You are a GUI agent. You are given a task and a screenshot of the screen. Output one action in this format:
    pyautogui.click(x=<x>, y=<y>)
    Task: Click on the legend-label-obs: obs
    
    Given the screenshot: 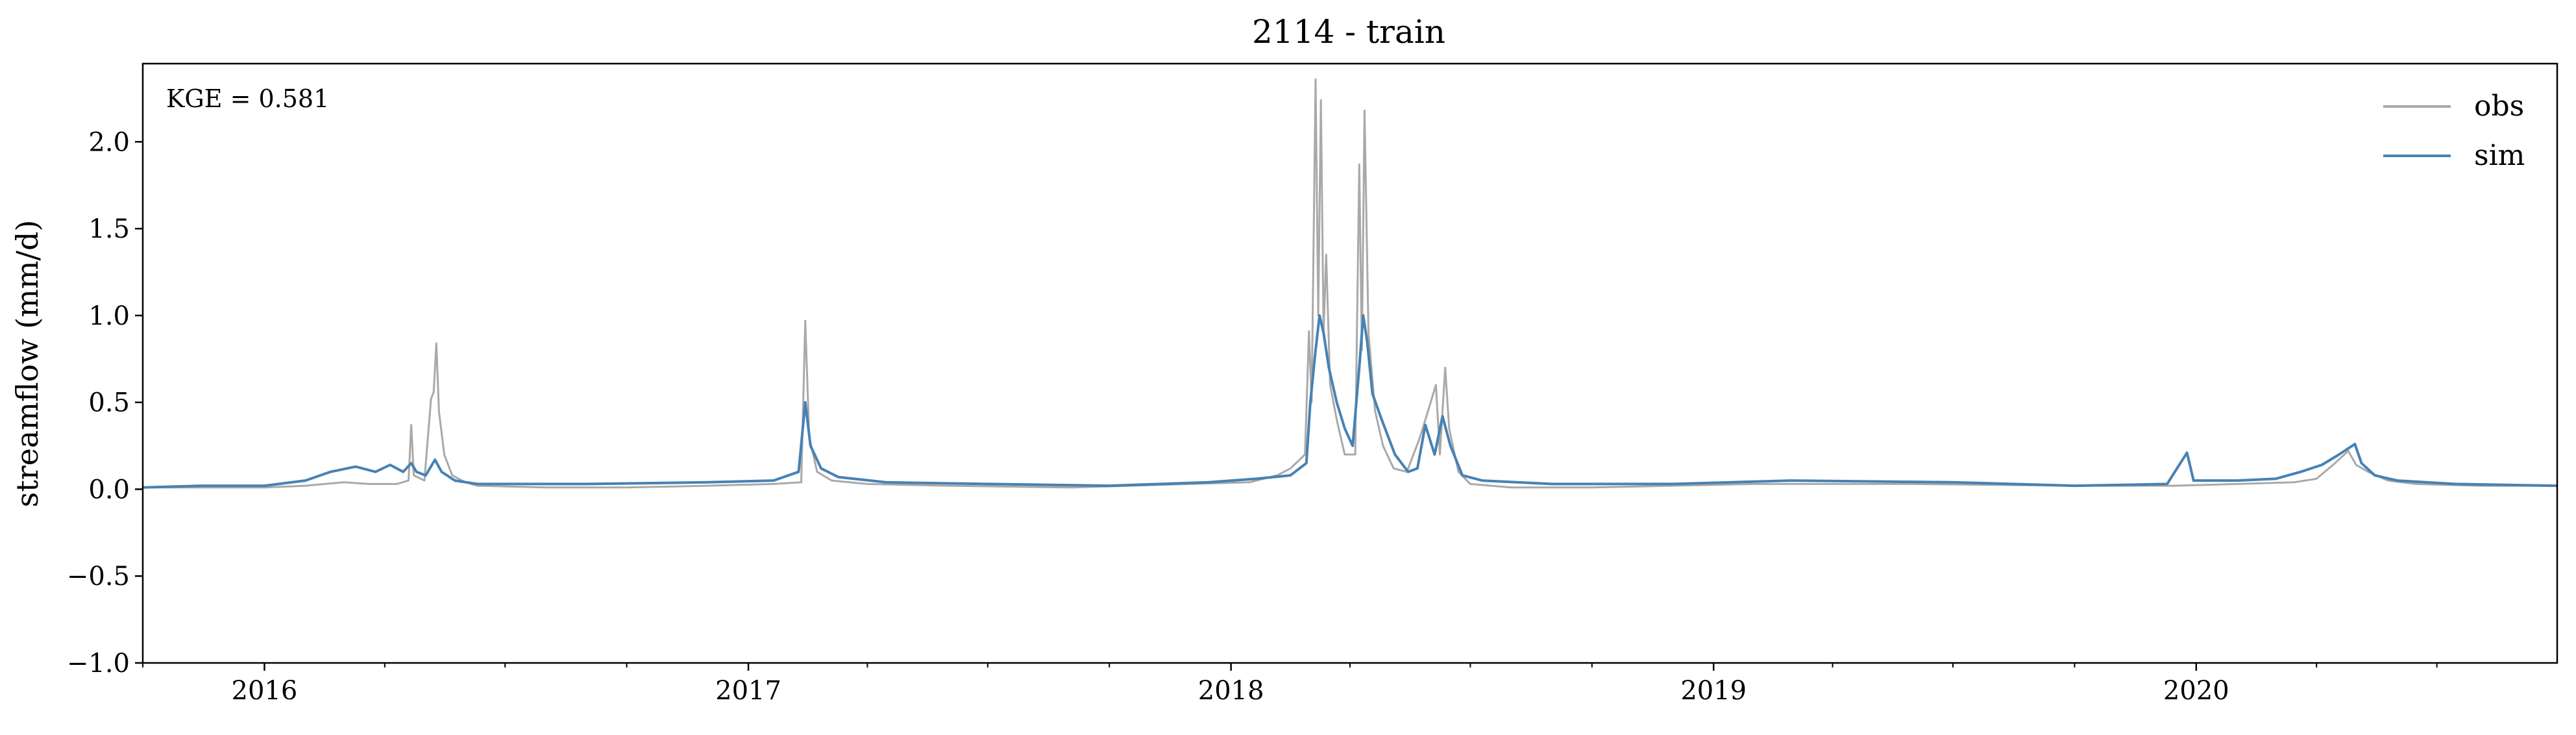 What is the action you would take?
    pyautogui.click(x=2499, y=106)
    